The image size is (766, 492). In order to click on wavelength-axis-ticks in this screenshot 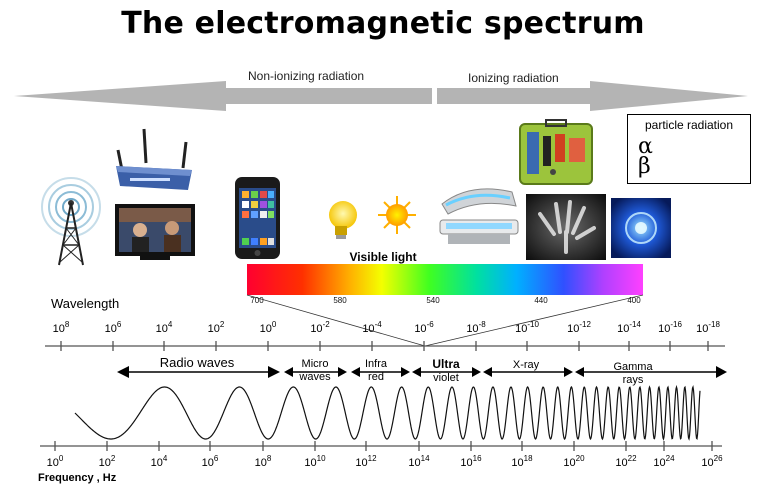, I will do `click(384, 346)`.